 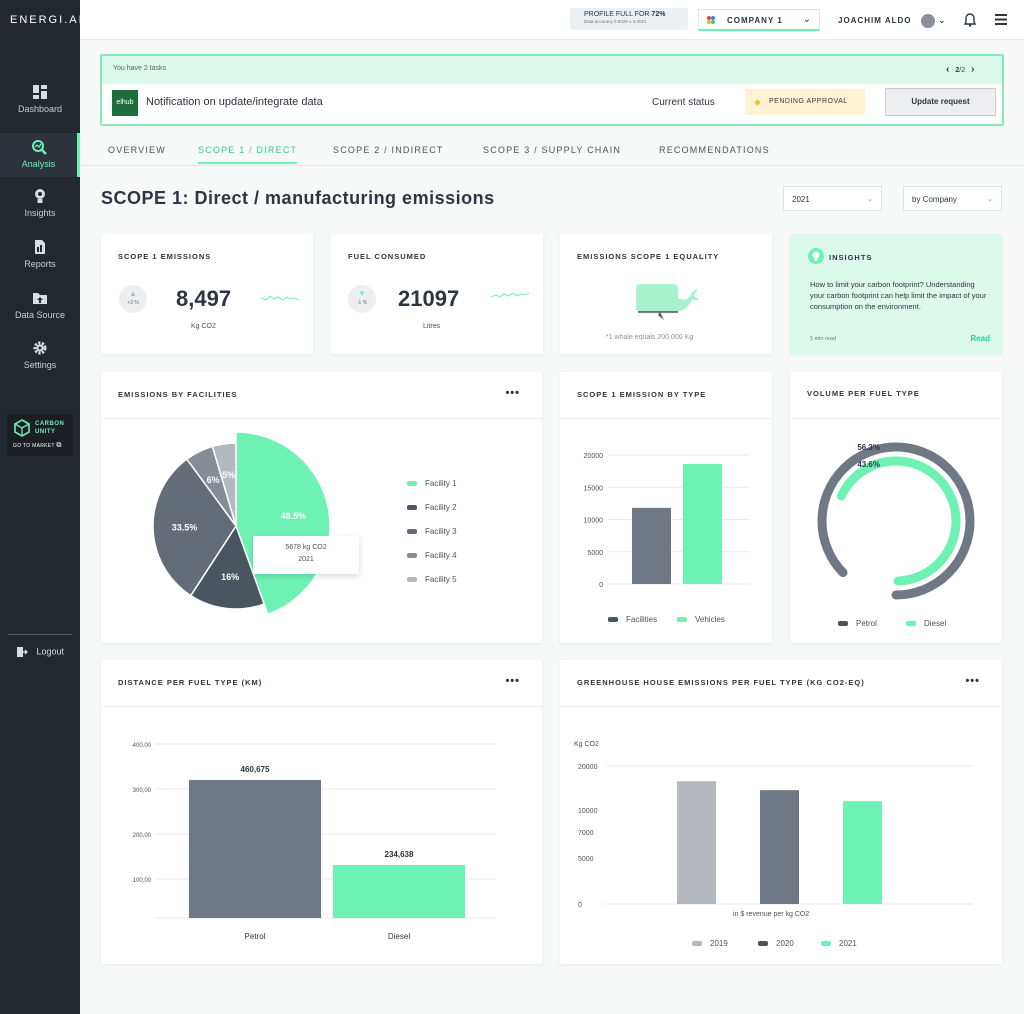 What do you see at coordinates (399, 936) in the screenshot?
I see `x-tick-label: Diesel` at bounding box center [399, 936].